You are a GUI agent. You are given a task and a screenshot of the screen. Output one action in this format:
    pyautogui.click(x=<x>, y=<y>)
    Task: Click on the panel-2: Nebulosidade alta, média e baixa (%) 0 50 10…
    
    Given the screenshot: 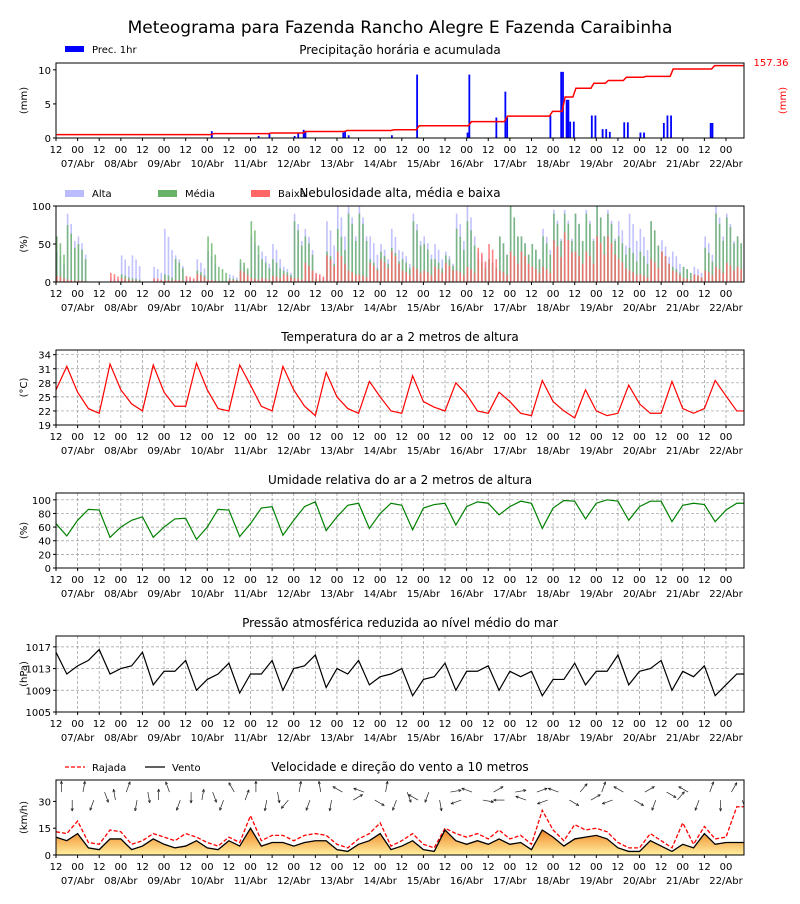 What is the action you would take?
    pyautogui.click(x=382, y=250)
    